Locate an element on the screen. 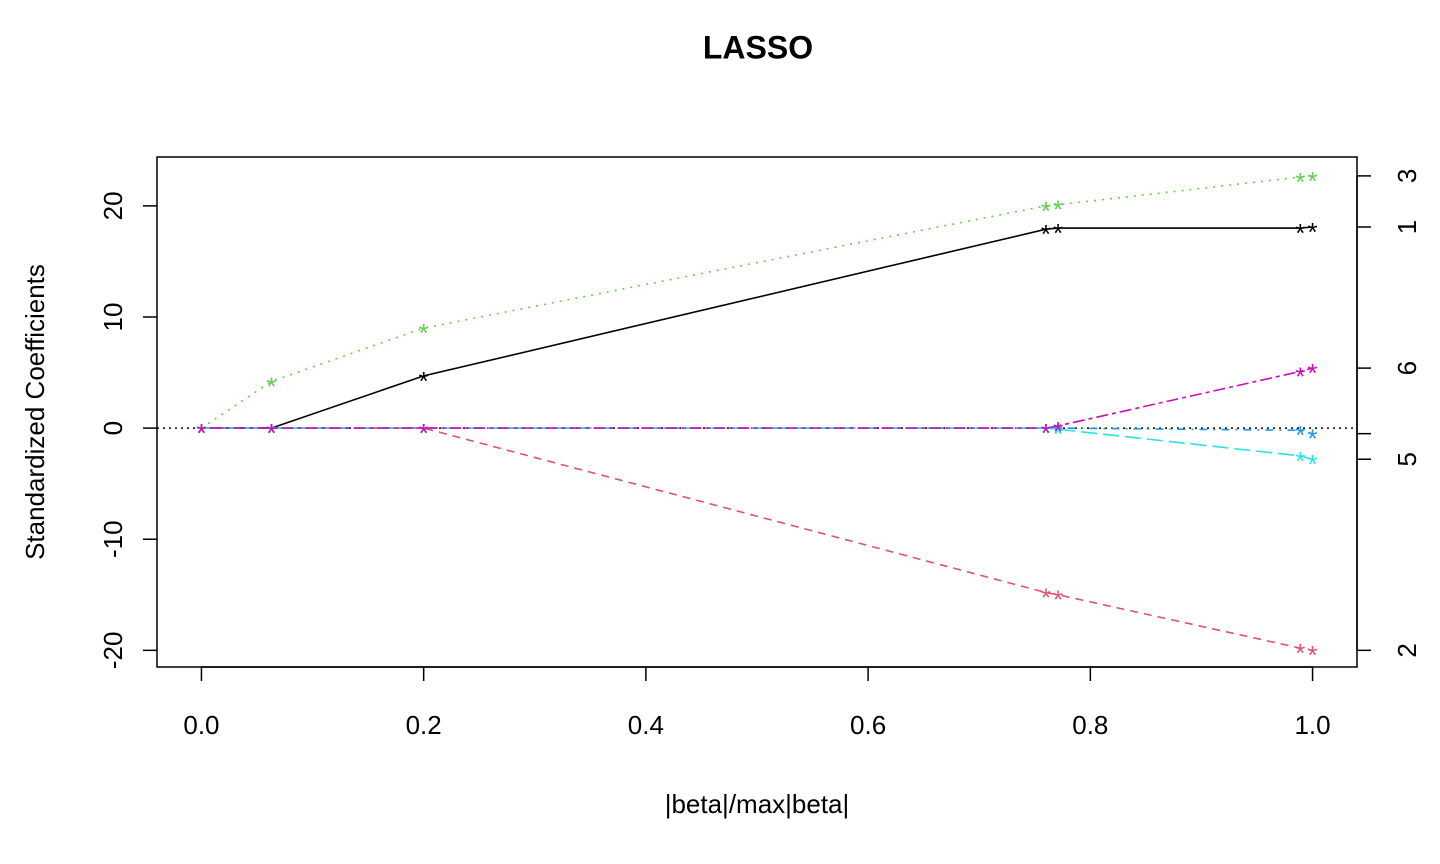  y2-tick-label: 3 is located at coordinates (1407, 176).